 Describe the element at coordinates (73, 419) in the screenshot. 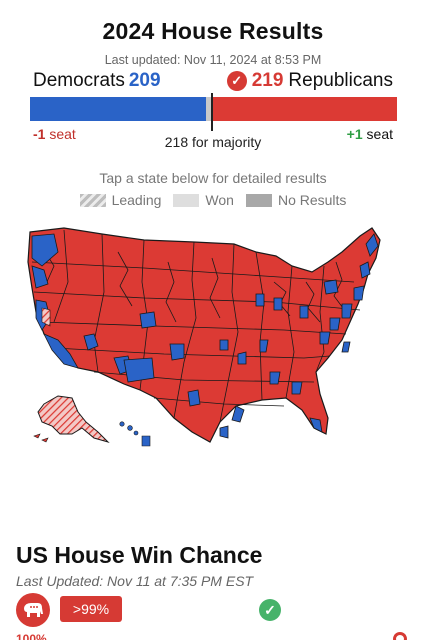

I see `map-alaska` at that location.